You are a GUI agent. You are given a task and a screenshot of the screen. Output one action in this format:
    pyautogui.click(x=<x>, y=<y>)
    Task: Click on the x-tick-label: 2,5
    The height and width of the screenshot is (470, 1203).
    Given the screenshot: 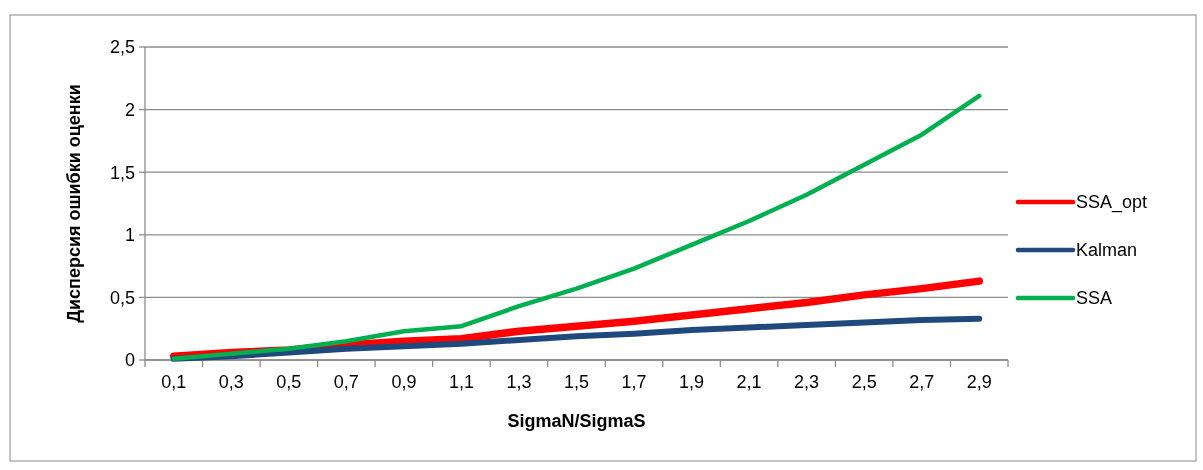 What is the action you would take?
    pyautogui.click(x=864, y=382)
    